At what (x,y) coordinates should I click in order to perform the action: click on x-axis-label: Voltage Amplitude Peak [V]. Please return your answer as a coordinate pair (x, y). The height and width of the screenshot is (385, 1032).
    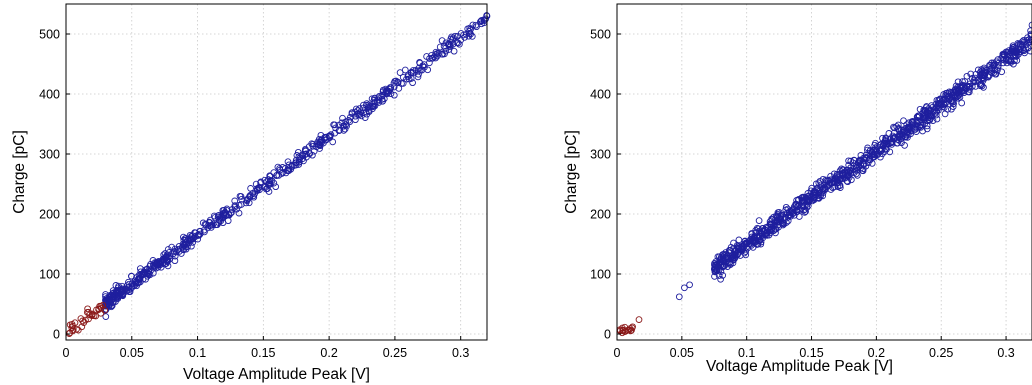
    Looking at the image, I should click on (799, 366).